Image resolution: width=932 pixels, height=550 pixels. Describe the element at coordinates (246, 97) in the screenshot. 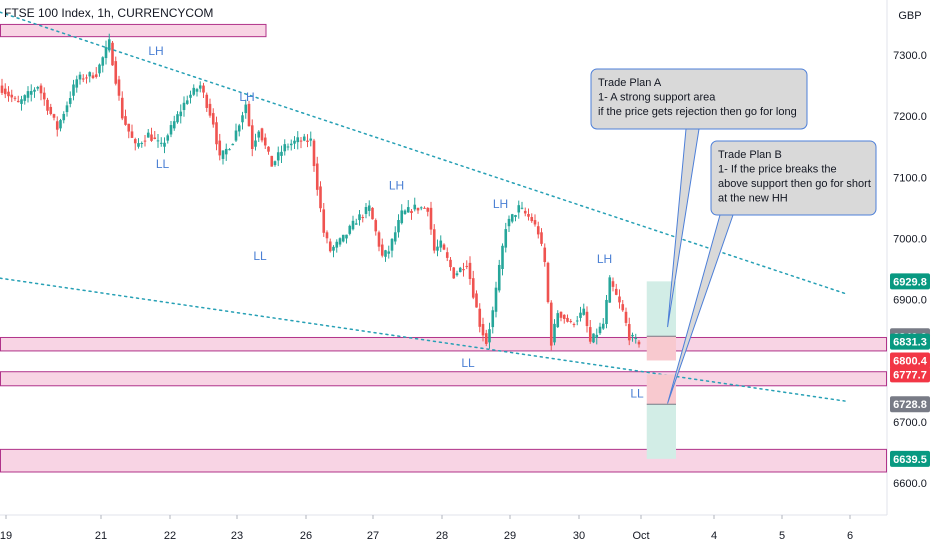

I see `swing-label-lh: LH` at that location.